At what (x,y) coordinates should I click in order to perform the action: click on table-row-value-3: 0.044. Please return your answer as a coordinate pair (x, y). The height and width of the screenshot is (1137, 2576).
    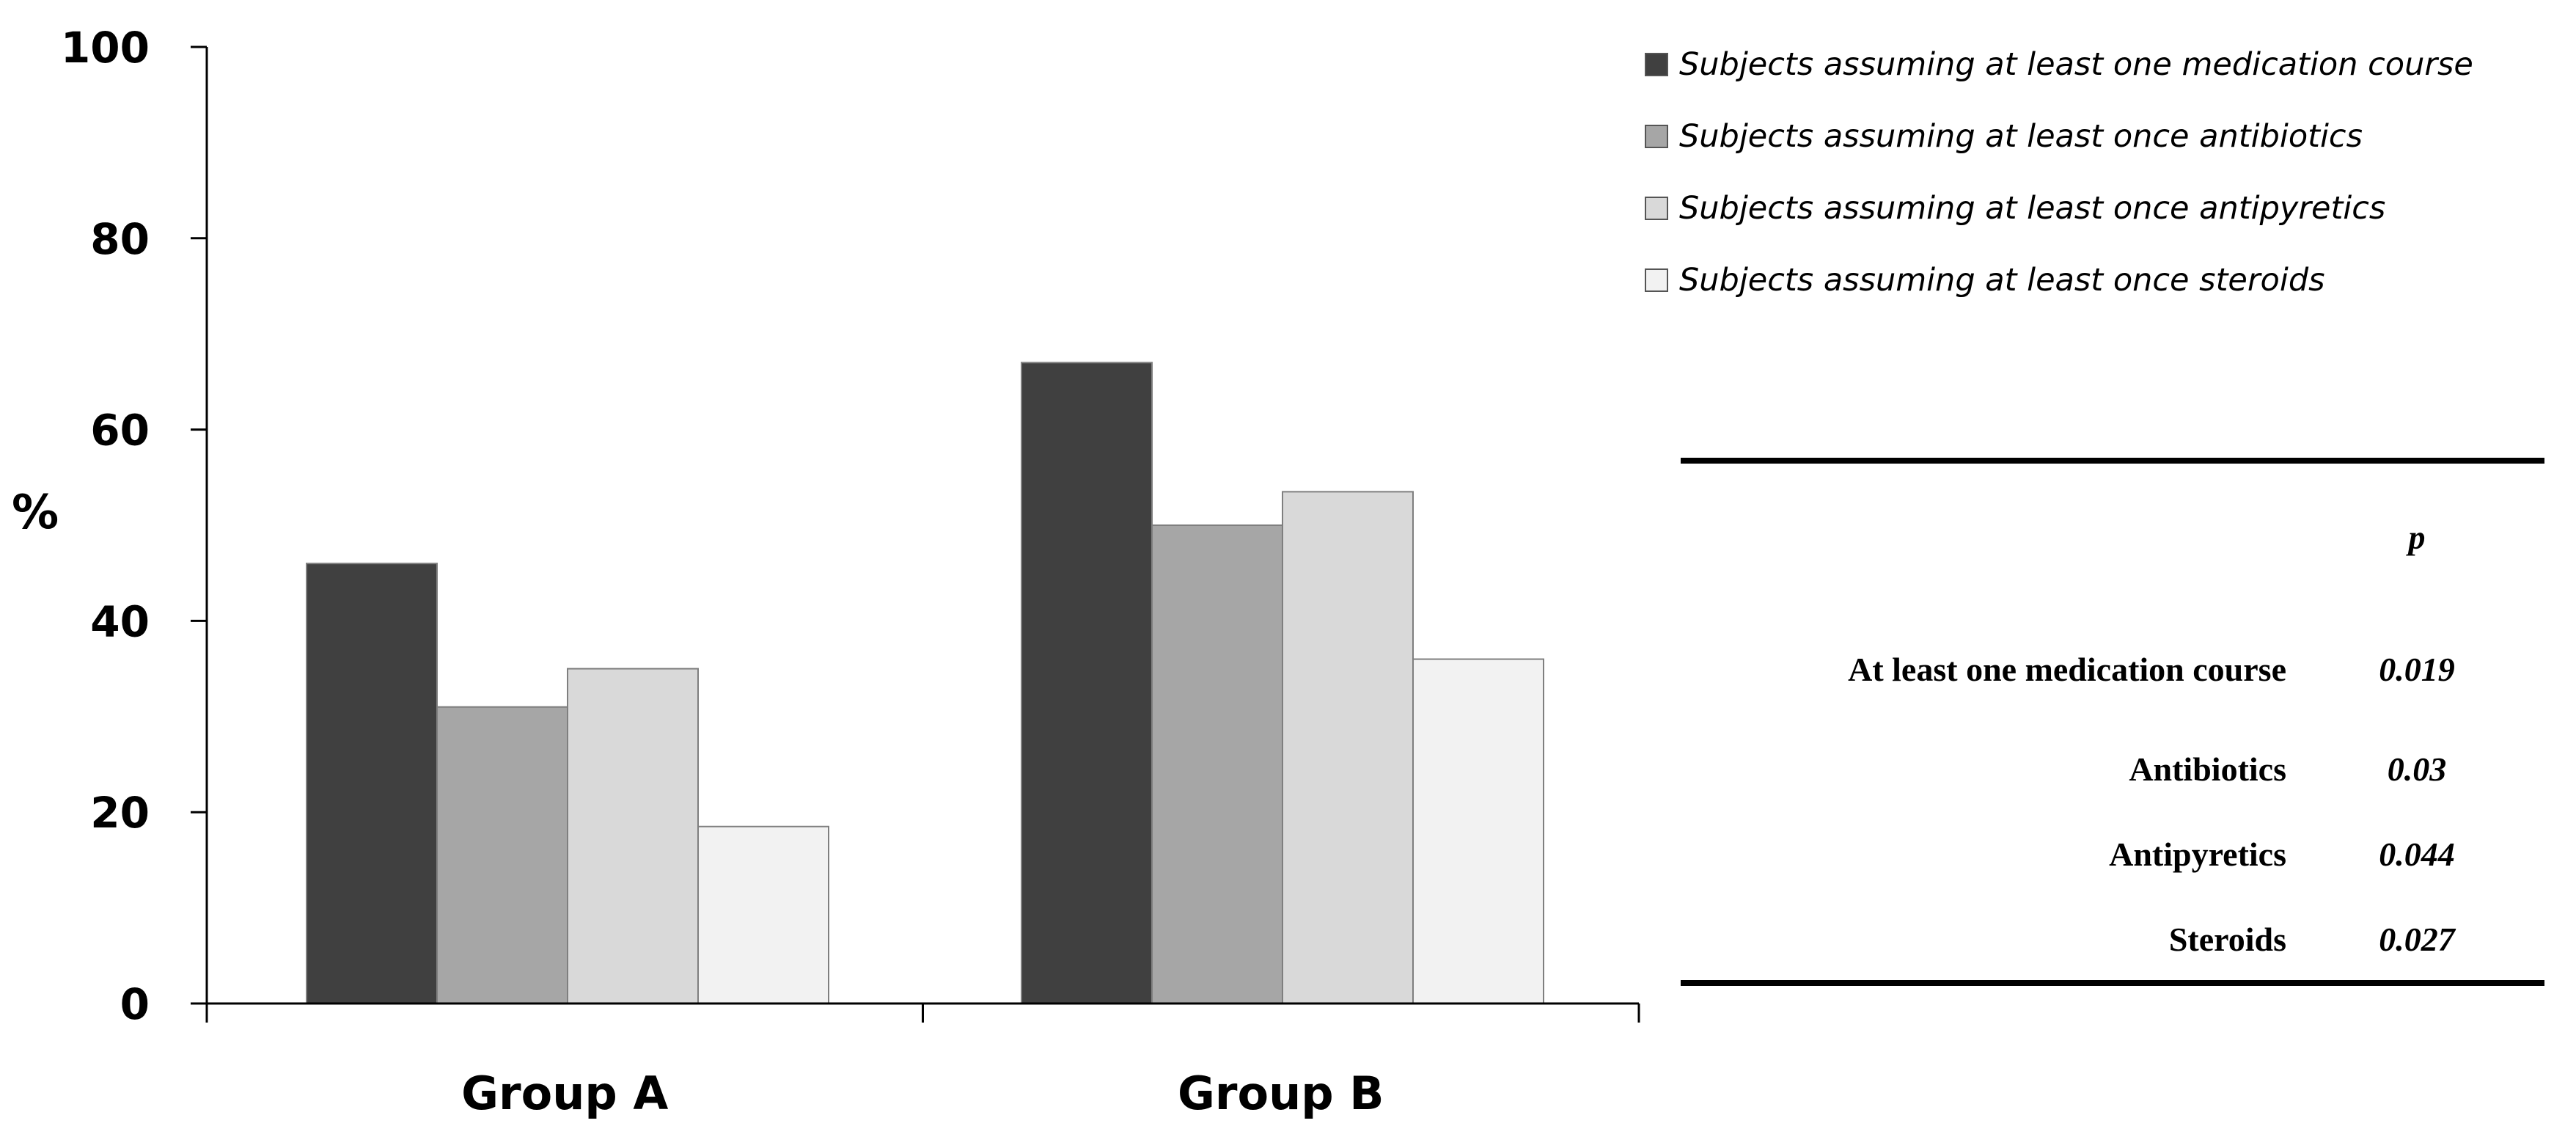
    Looking at the image, I should click on (2417, 854).